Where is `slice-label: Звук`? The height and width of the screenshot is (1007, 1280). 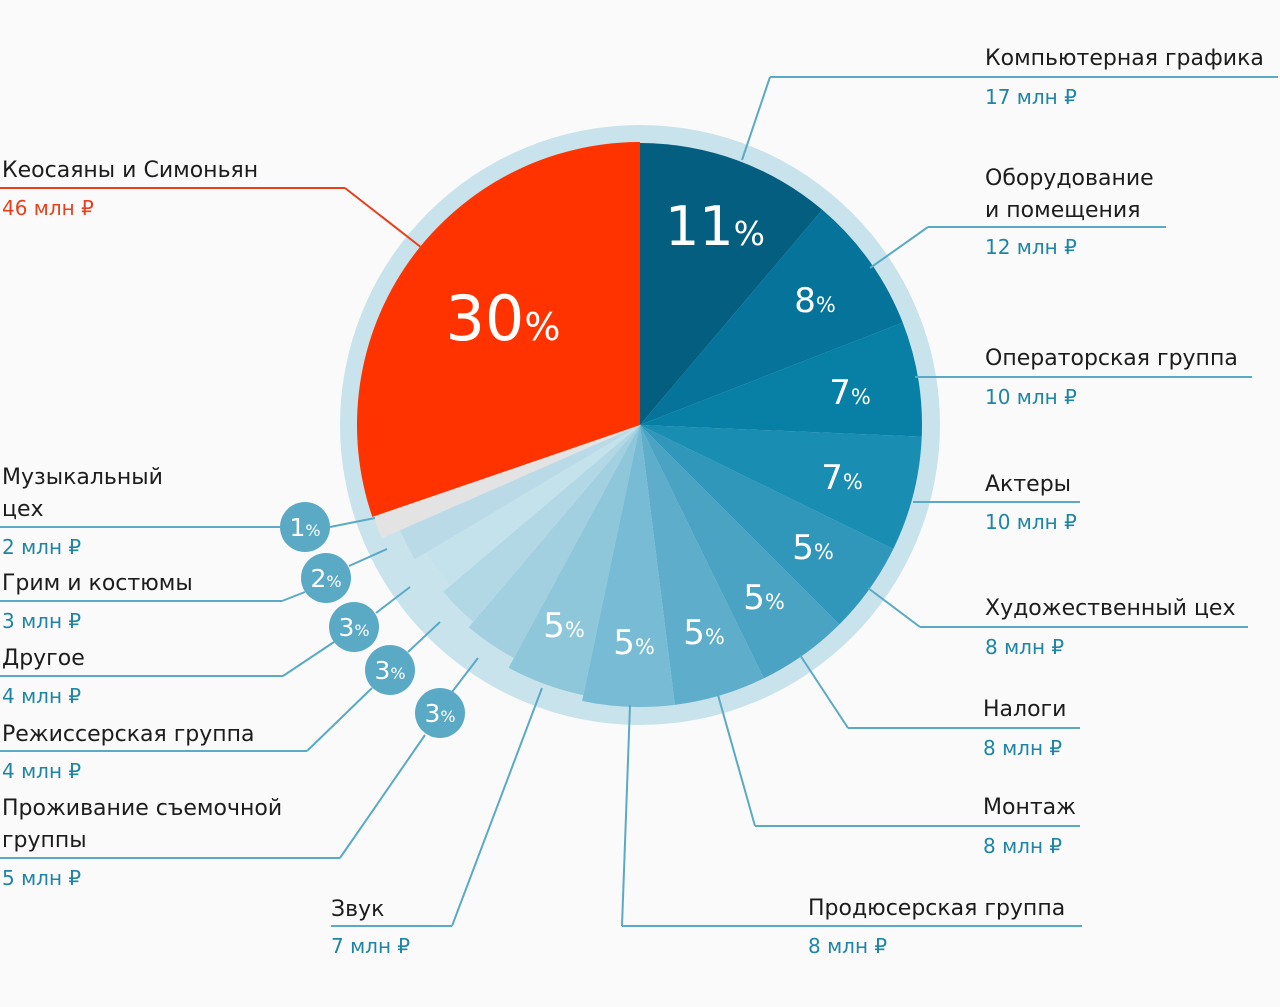
slice-label: Звук is located at coordinates (357, 909).